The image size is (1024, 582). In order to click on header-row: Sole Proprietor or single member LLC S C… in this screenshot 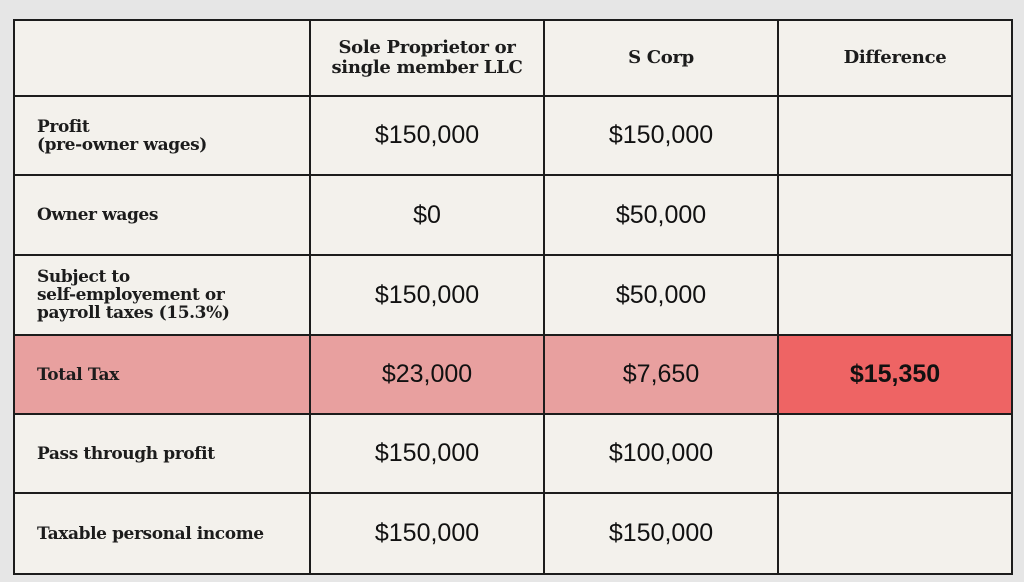, I will do `click(513, 58)`.